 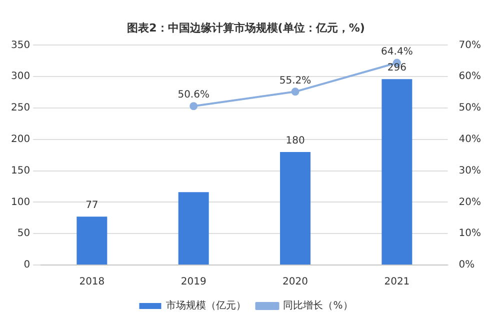 I want to click on y-tick-label: 0, so click(x=27, y=265).